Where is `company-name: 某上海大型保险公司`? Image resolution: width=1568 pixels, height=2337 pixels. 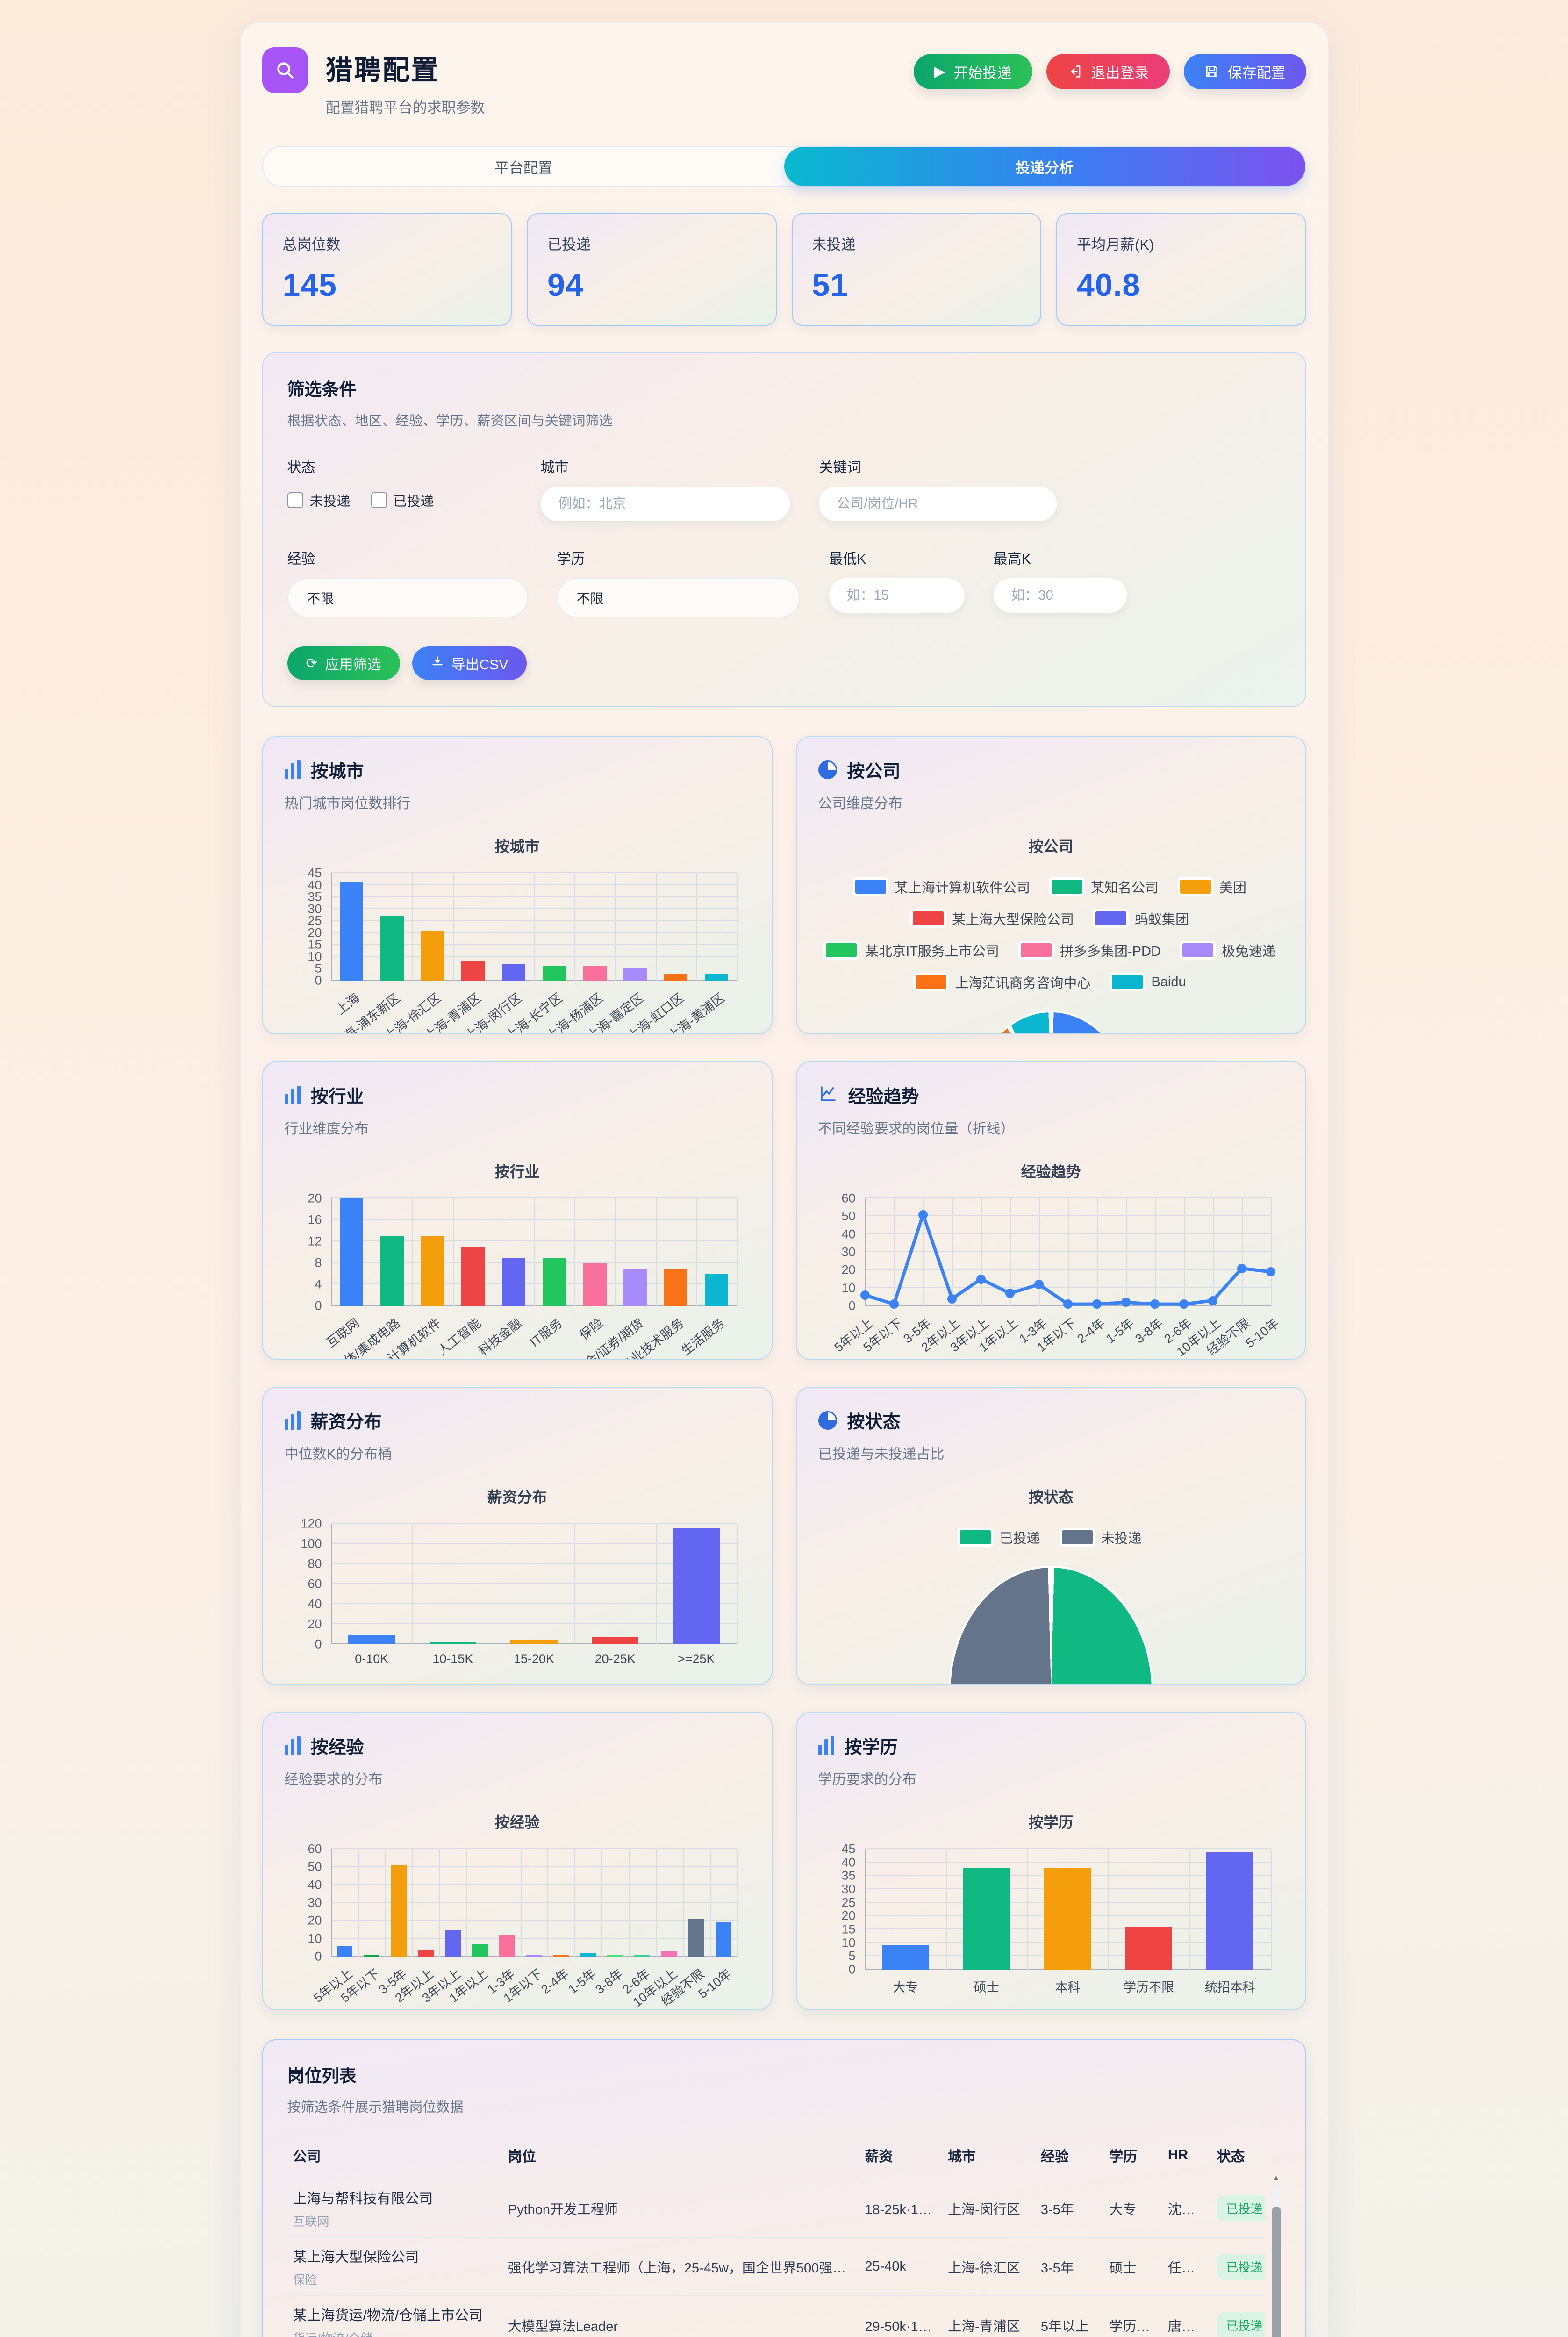
company-name: 某上海大型保险公司 is located at coordinates (356, 2257).